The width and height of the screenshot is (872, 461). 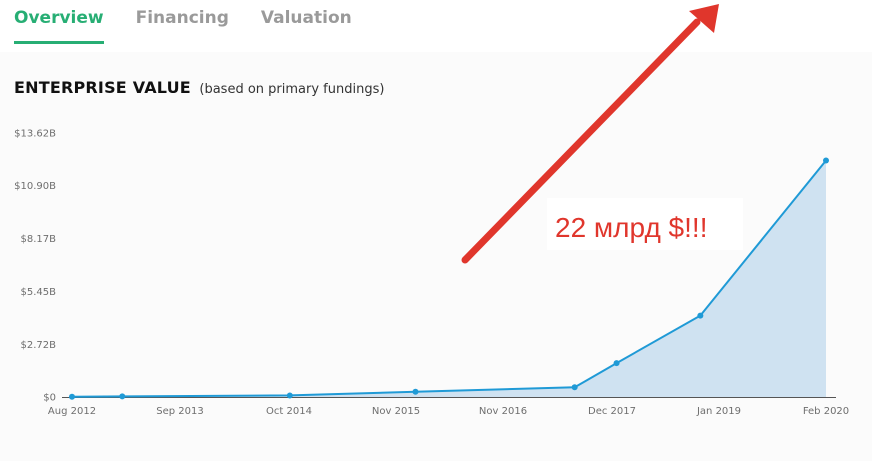 I want to click on tab-overview: Overview, so click(x=59, y=22).